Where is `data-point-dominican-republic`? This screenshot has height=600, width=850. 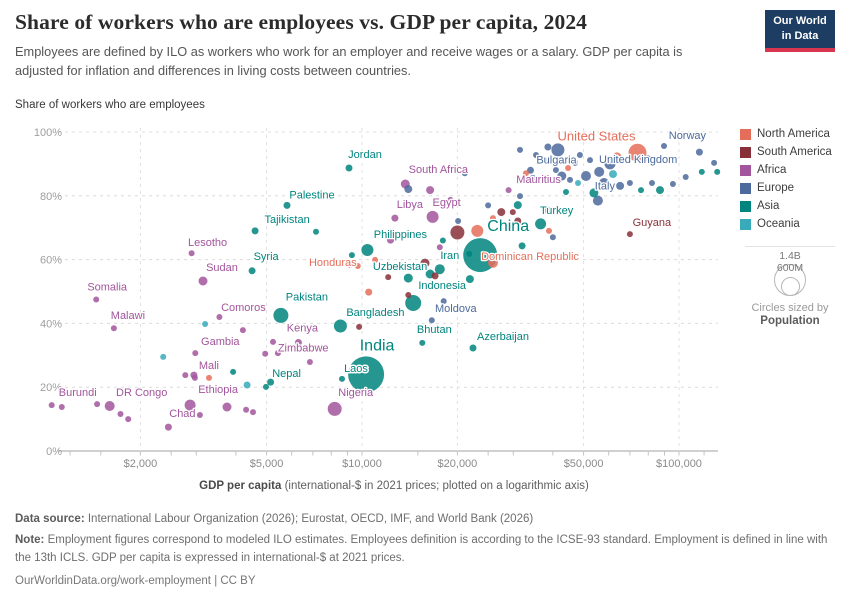
data-point-dominican-republic is located at coordinates (493, 262).